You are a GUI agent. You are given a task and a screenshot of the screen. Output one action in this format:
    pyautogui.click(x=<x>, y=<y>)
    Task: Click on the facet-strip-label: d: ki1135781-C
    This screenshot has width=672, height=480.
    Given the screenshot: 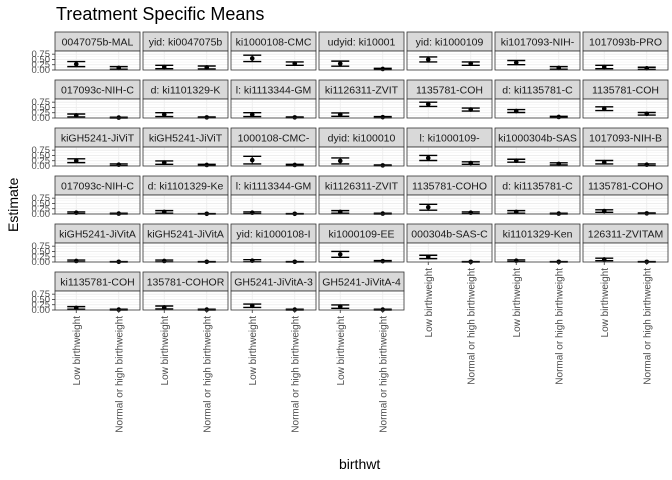 What is the action you would take?
    pyautogui.click(x=537, y=91)
    